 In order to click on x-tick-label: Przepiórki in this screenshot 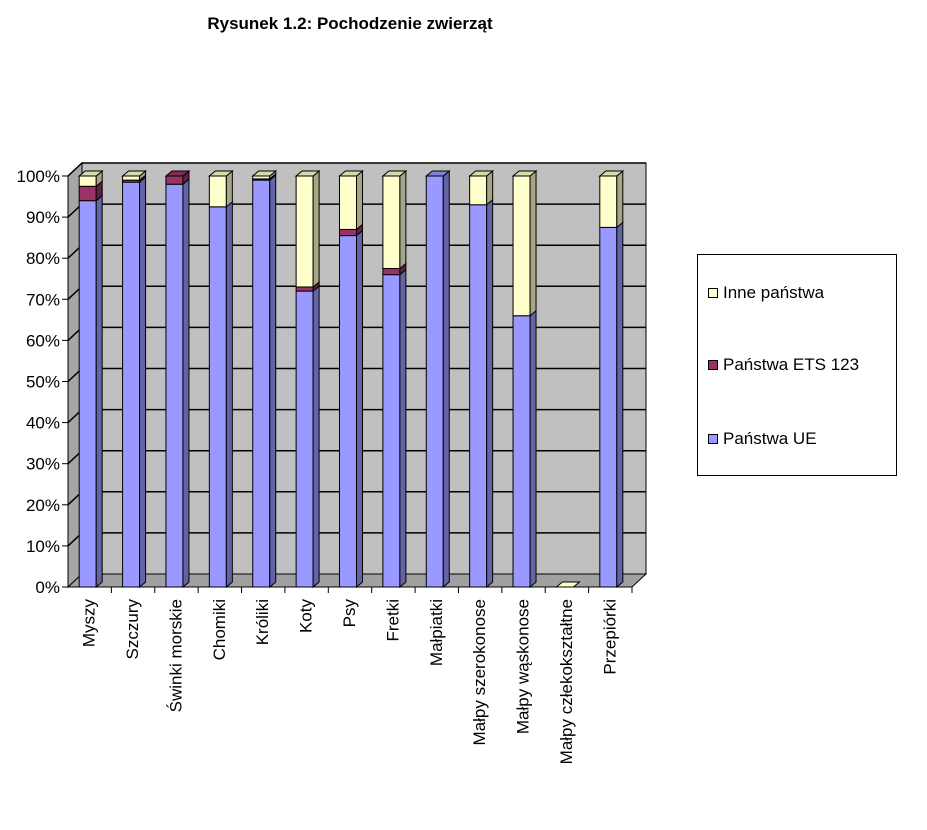, I will do `click(609, 637)`.